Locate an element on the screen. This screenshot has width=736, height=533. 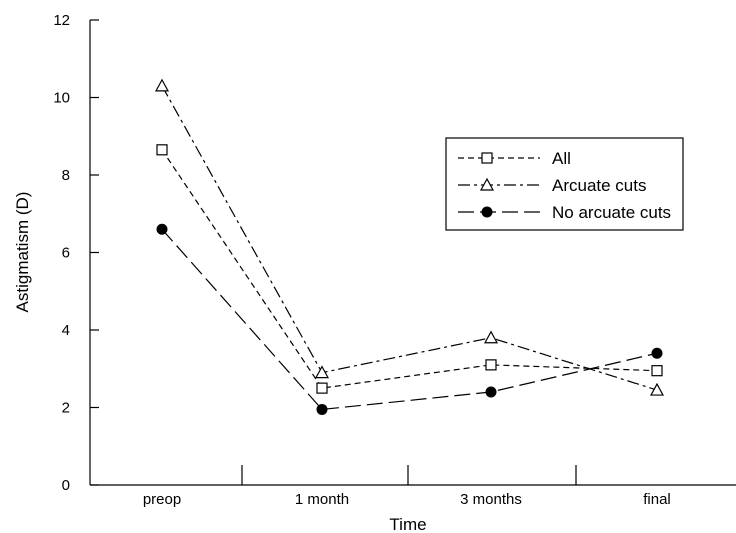
legend-item: Arcuate cuts is located at coordinates (552, 185).